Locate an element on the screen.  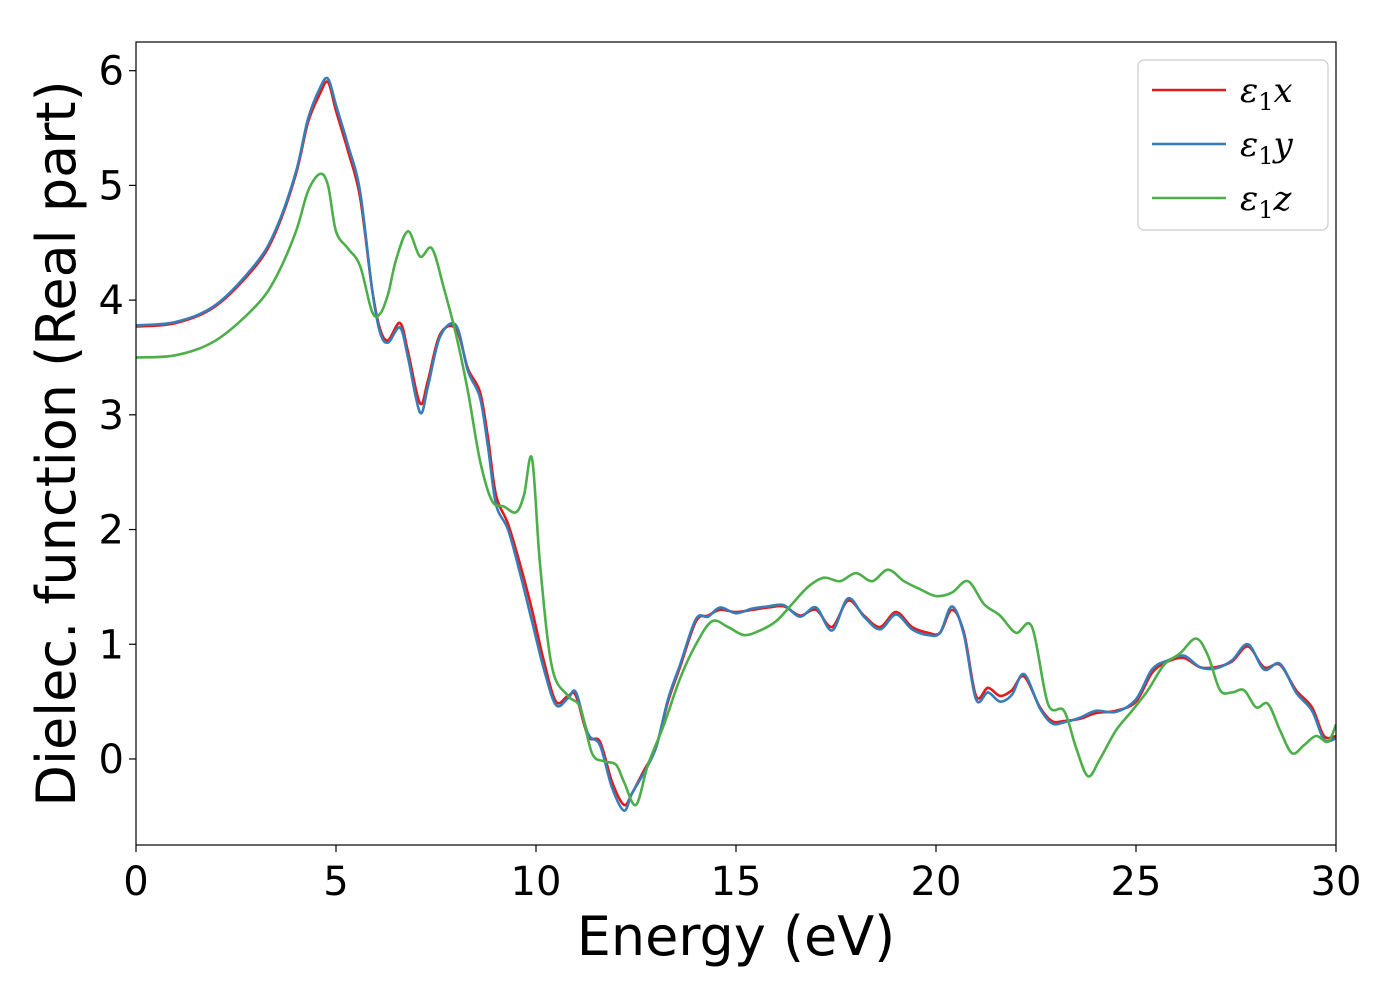
y-tick-label: 4 is located at coordinates (111, 301).